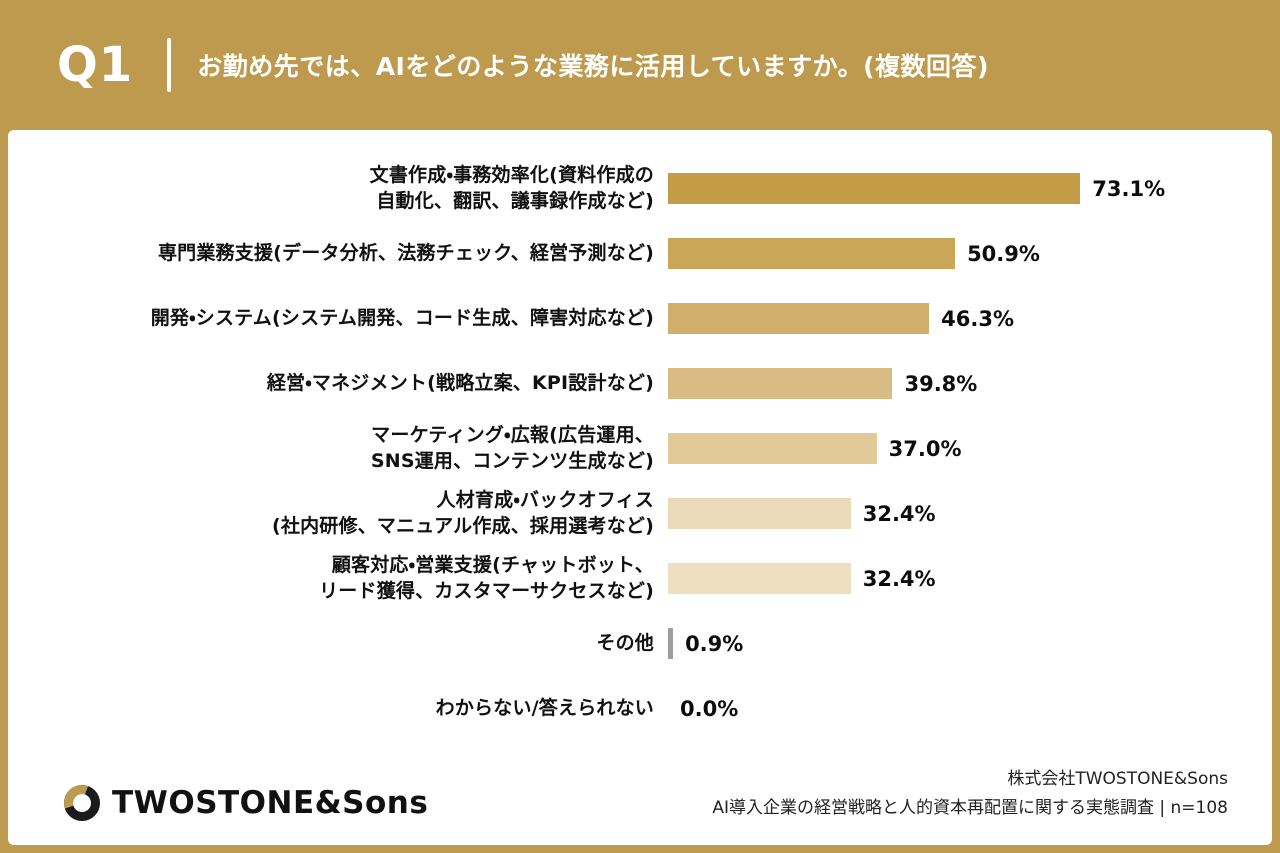  I want to click on header-divider, so click(169, 65).